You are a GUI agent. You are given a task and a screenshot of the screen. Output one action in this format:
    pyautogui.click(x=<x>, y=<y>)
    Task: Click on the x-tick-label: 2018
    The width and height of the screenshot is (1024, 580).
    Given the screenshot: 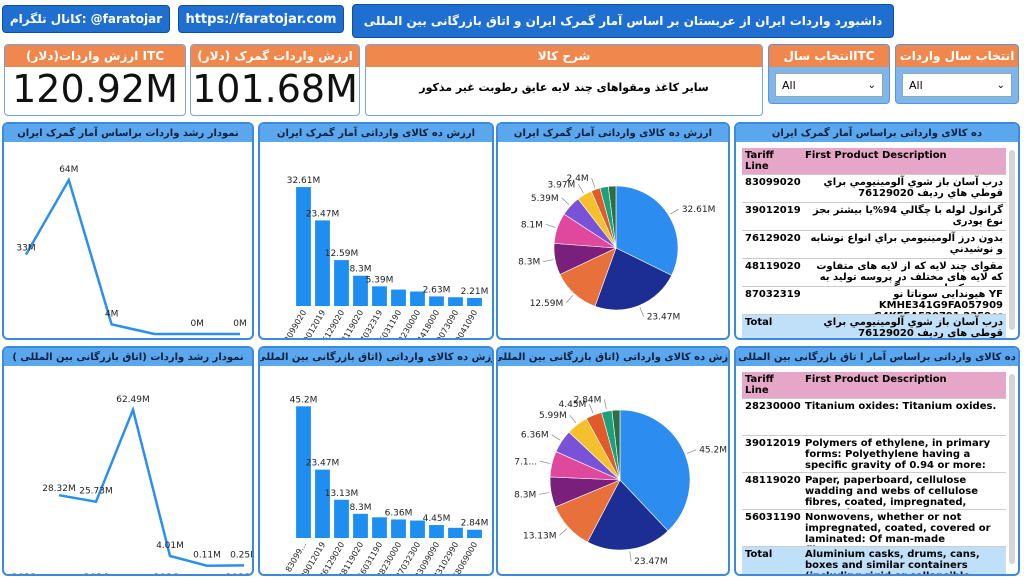 What is the action you would take?
    pyautogui.click(x=237, y=573)
    